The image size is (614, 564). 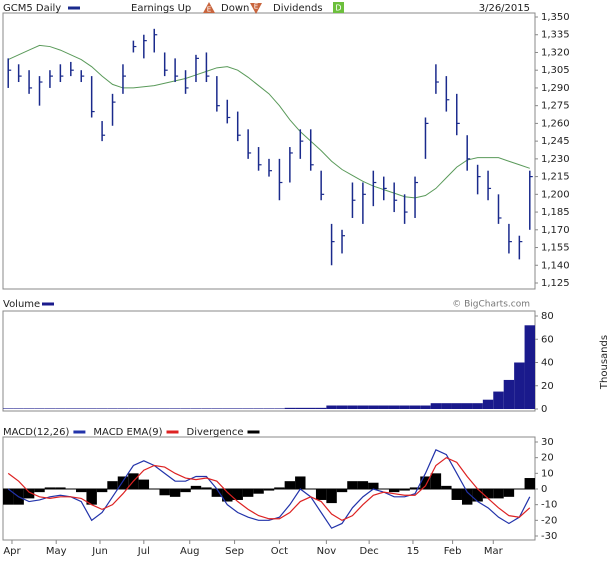 I want to click on y-tick-label: 1,350, so click(x=555, y=17).